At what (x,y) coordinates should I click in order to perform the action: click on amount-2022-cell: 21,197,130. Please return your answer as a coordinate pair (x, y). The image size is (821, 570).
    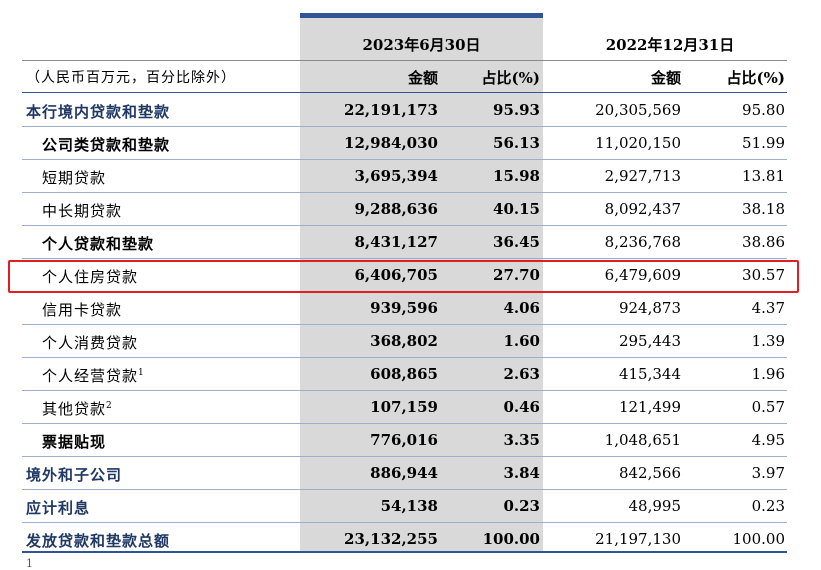
    Looking at the image, I should click on (638, 539).